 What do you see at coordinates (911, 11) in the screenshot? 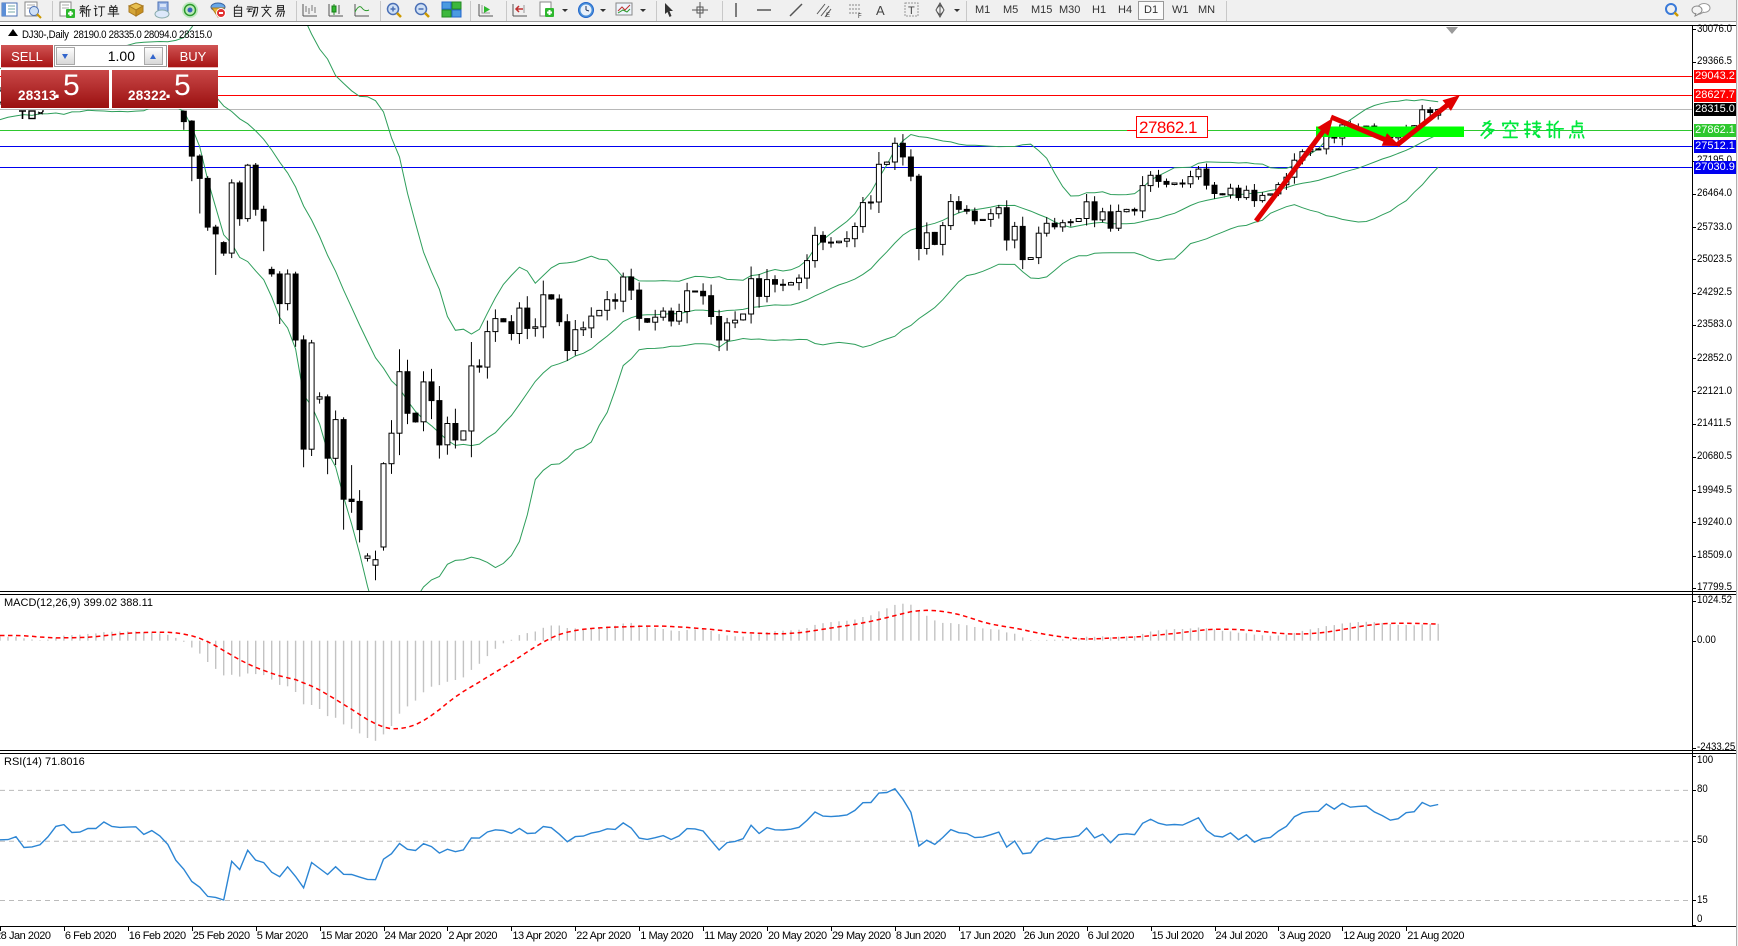
I see `svg-text: T` at bounding box center [911, 11].